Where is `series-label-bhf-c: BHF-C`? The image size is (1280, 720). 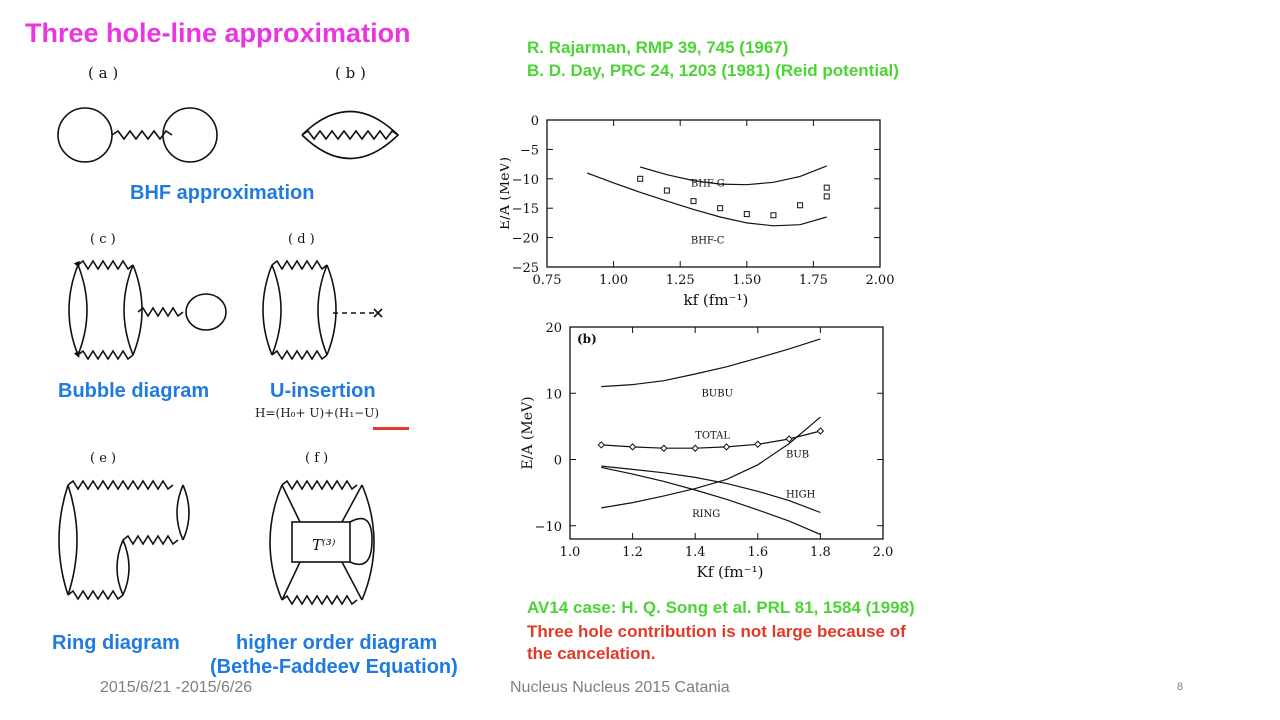 series-label-bhf-c: BHF-C is located at coordinates (708, 240).